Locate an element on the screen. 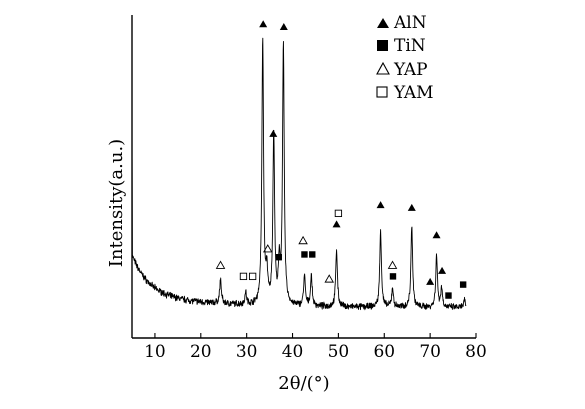 The image size is (585, 409). legend-yap-label: YAP is located at coordinates (410, 70).